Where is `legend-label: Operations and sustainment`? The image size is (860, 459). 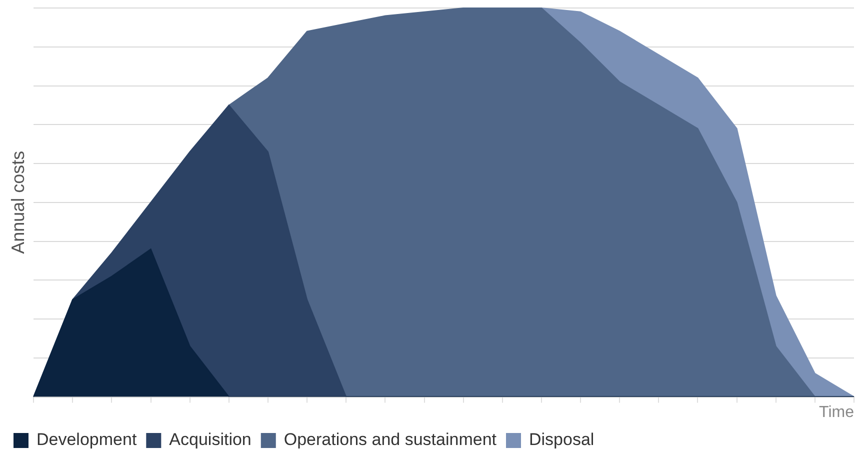
legend-label: Operations and sustainment is located at coordinates (390, 440).